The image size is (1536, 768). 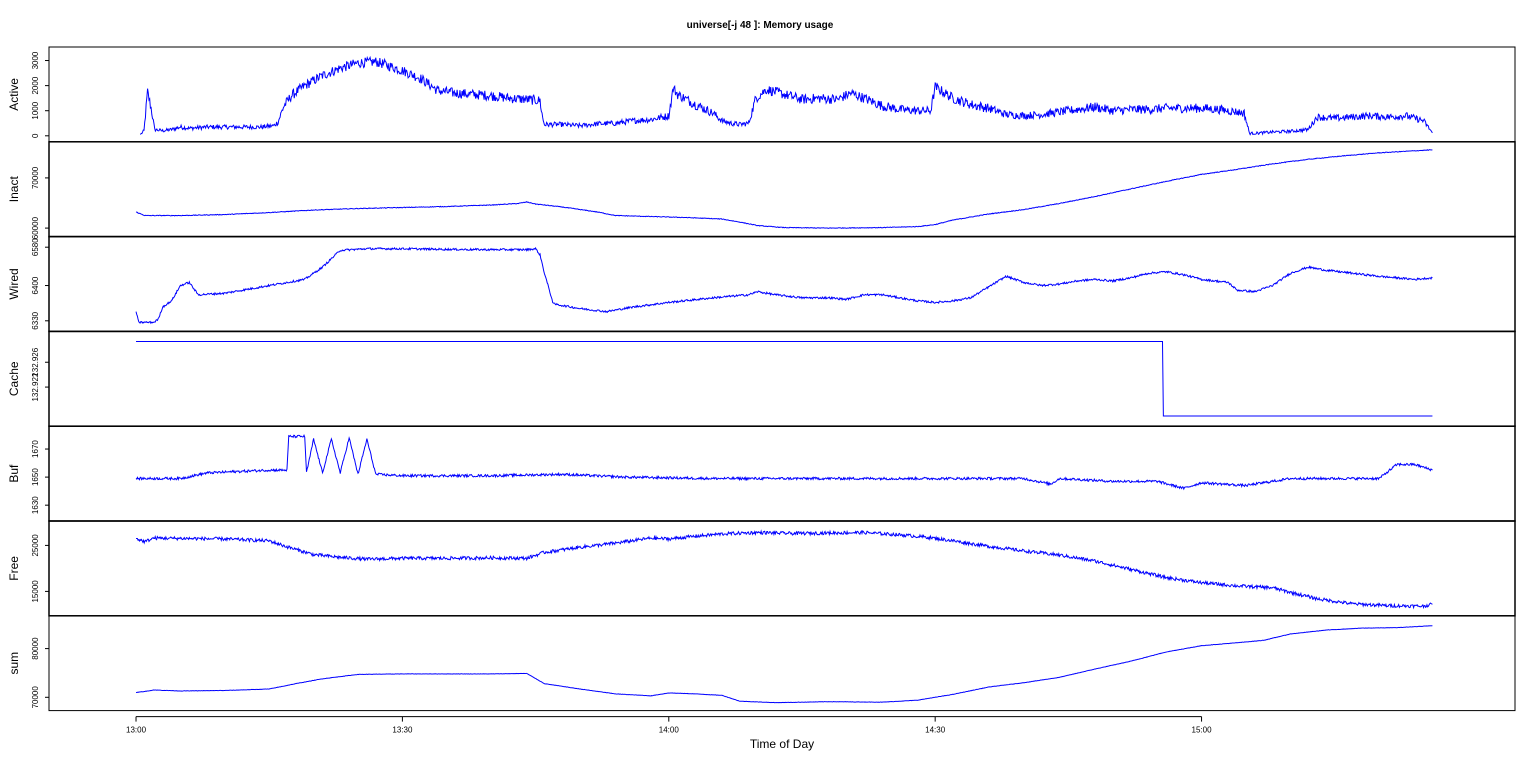 I want to click on panel-buf: Buf 1630 1650 1670, so click(x=761, y=473).